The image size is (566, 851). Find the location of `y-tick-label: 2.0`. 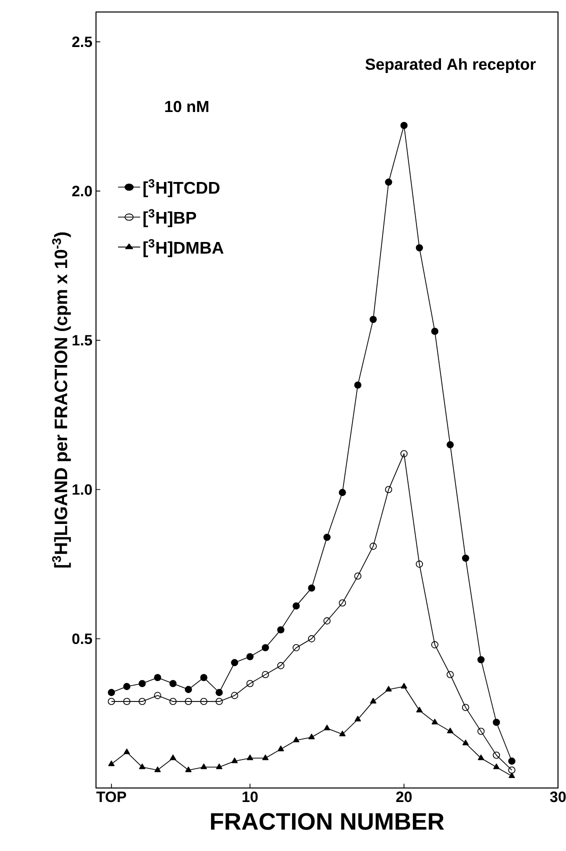

y-tick-label: 2.0 is located at coordinates (82, 191).